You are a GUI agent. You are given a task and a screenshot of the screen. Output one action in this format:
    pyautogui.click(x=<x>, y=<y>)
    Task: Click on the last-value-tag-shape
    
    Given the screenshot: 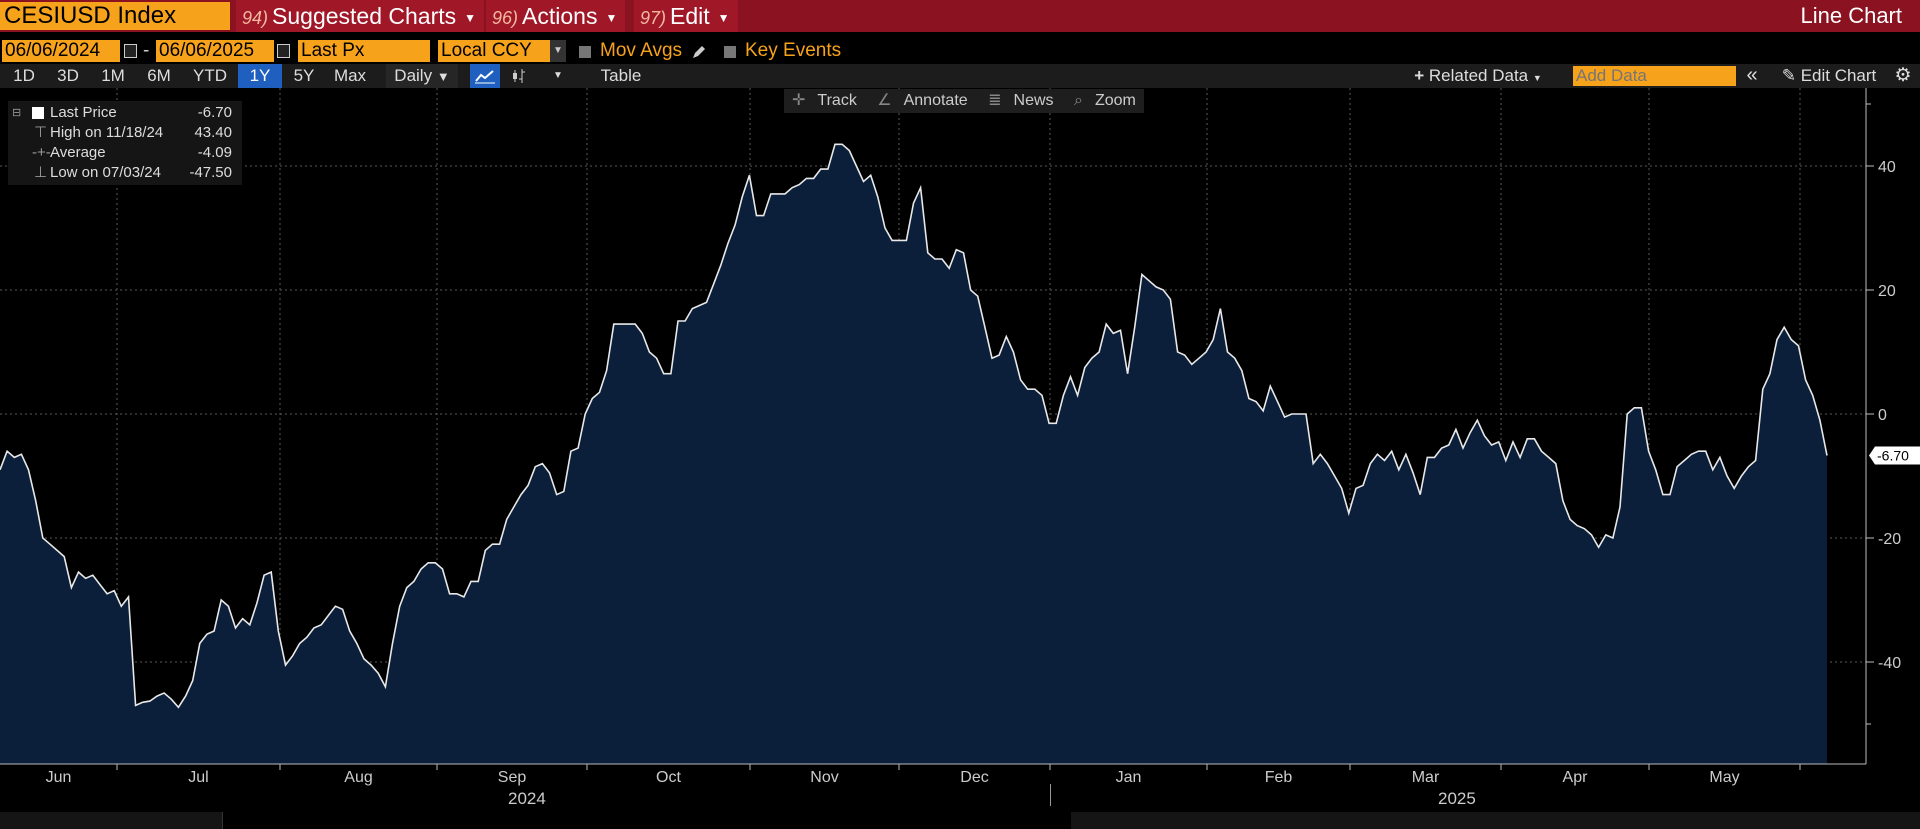 What is the action you would take?
    pyautogui.click(x=1894, y=455)
    